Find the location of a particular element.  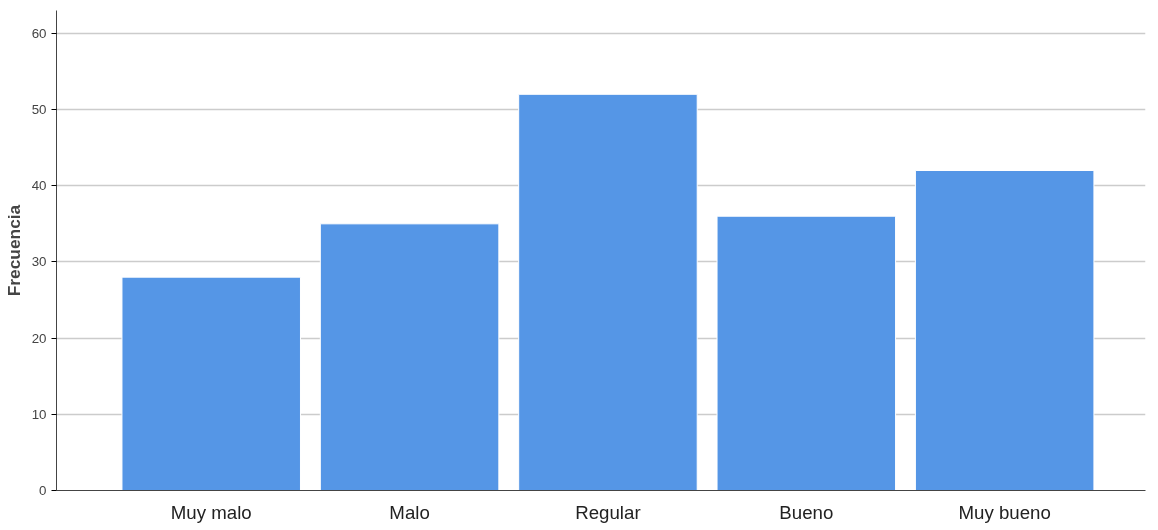

x-tick-label: Bueno is located at coordinates (806, 512).